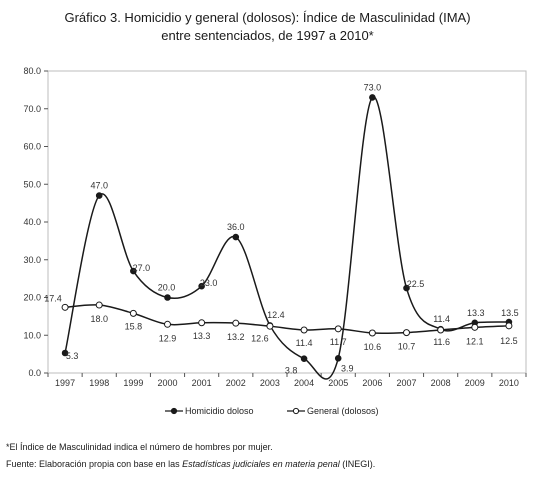 The width and height of the screenshot is (535, 479). I want to click on x-tick-label: 2003, so click(270, 383).